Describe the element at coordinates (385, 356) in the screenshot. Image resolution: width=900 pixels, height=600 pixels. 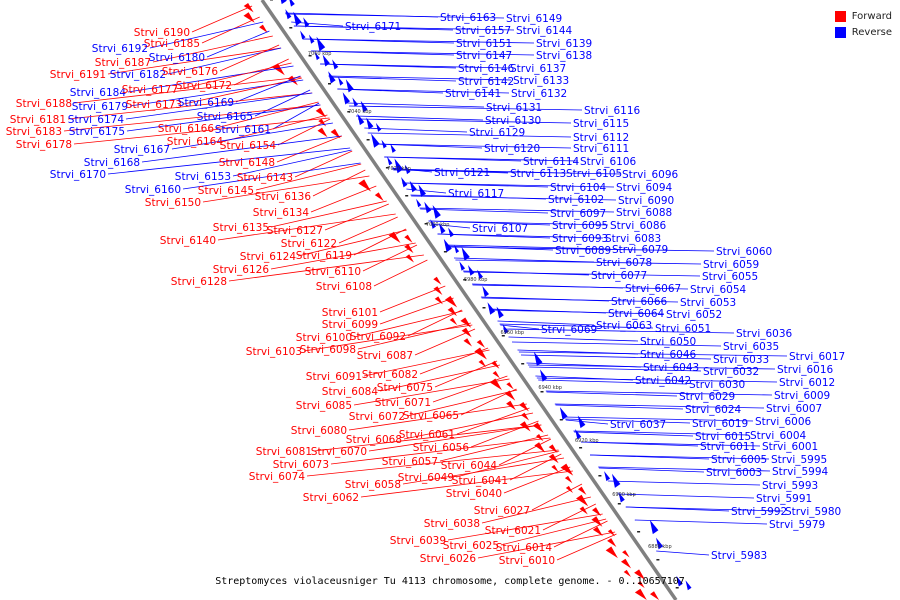
I see `gene-label: Strvi_6087` at that location.